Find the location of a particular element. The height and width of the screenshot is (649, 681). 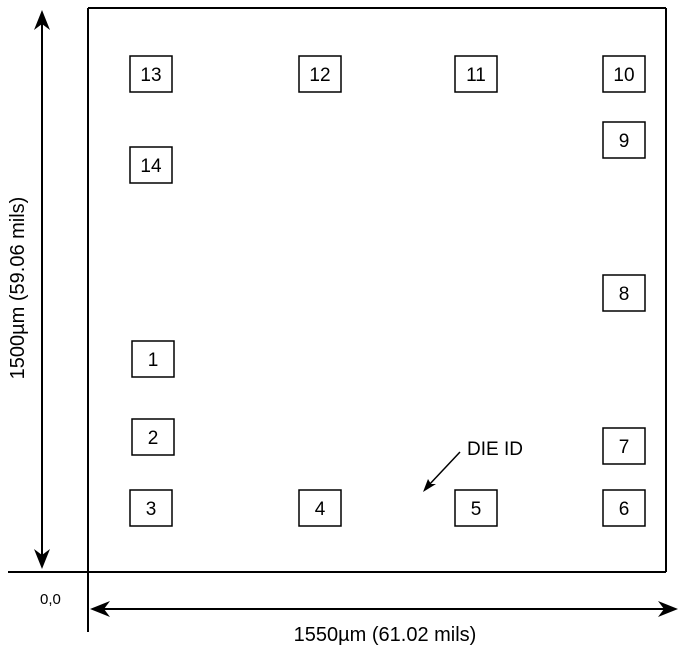

pad-label: 6 is located at coordinates (624, 509).